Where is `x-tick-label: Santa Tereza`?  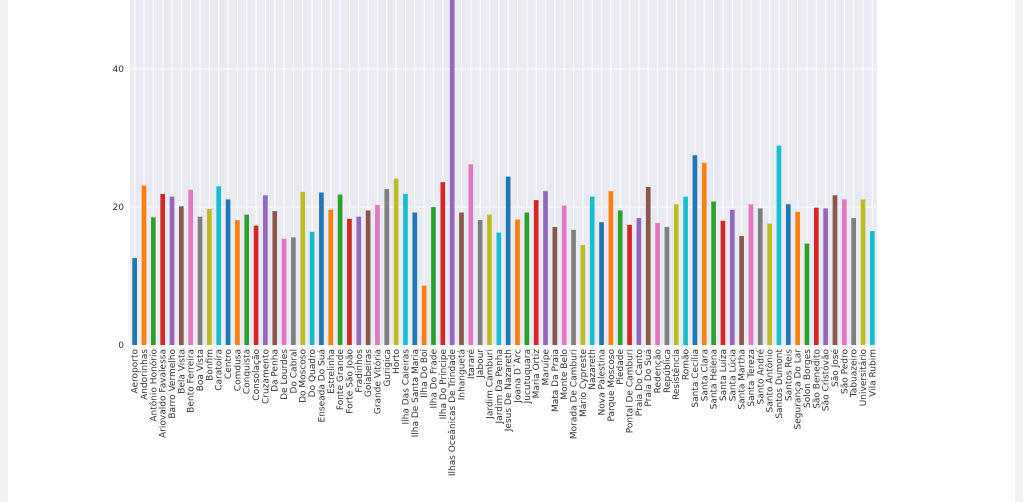
x-tick-label: Santa Tereza is located at coordinates (752, 378).